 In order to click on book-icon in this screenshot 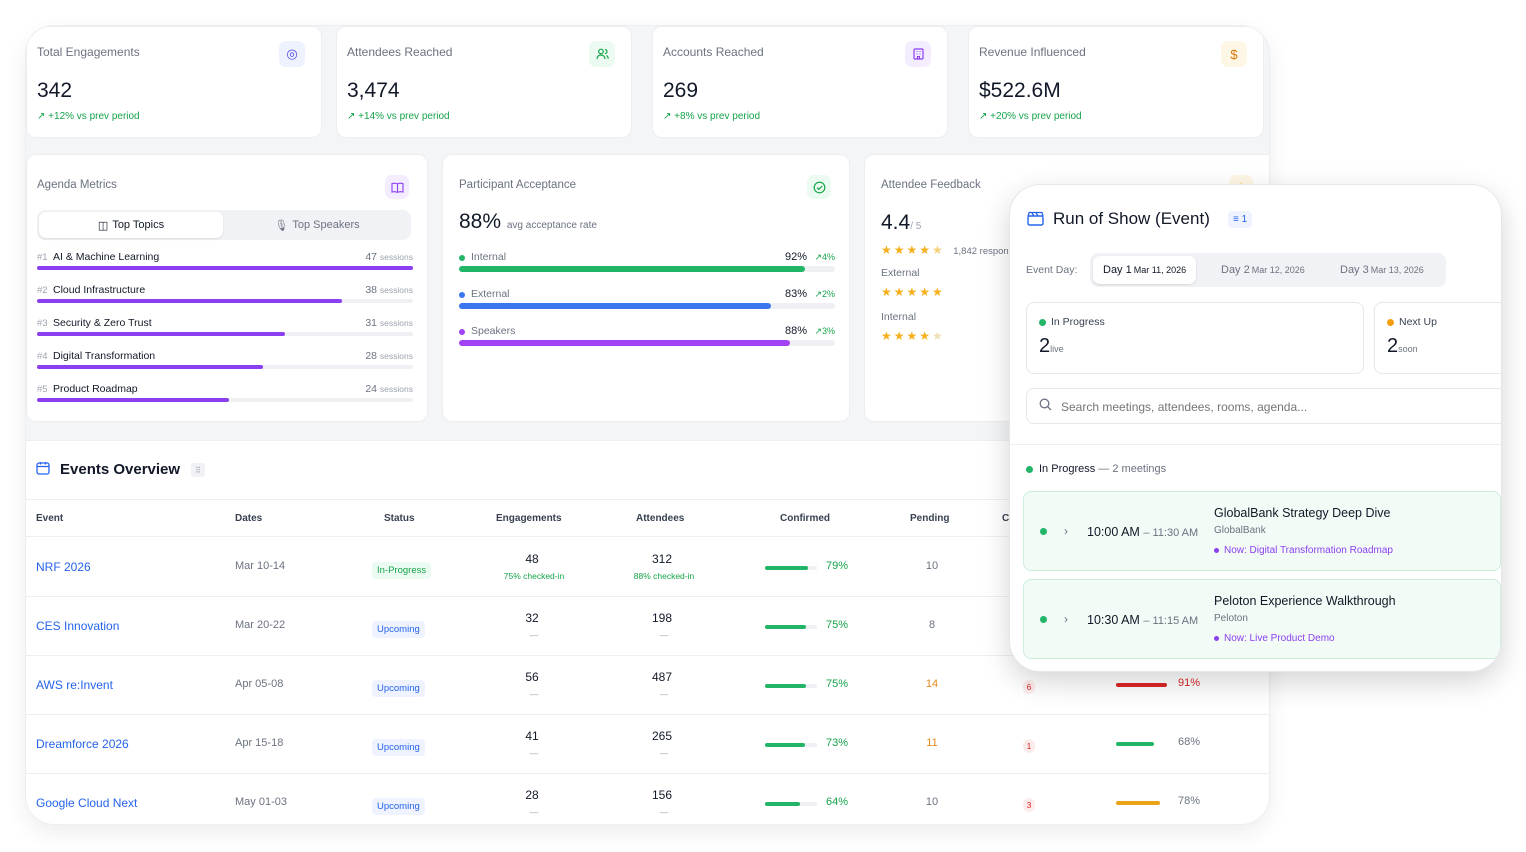, I will do `click(397, 187)`.